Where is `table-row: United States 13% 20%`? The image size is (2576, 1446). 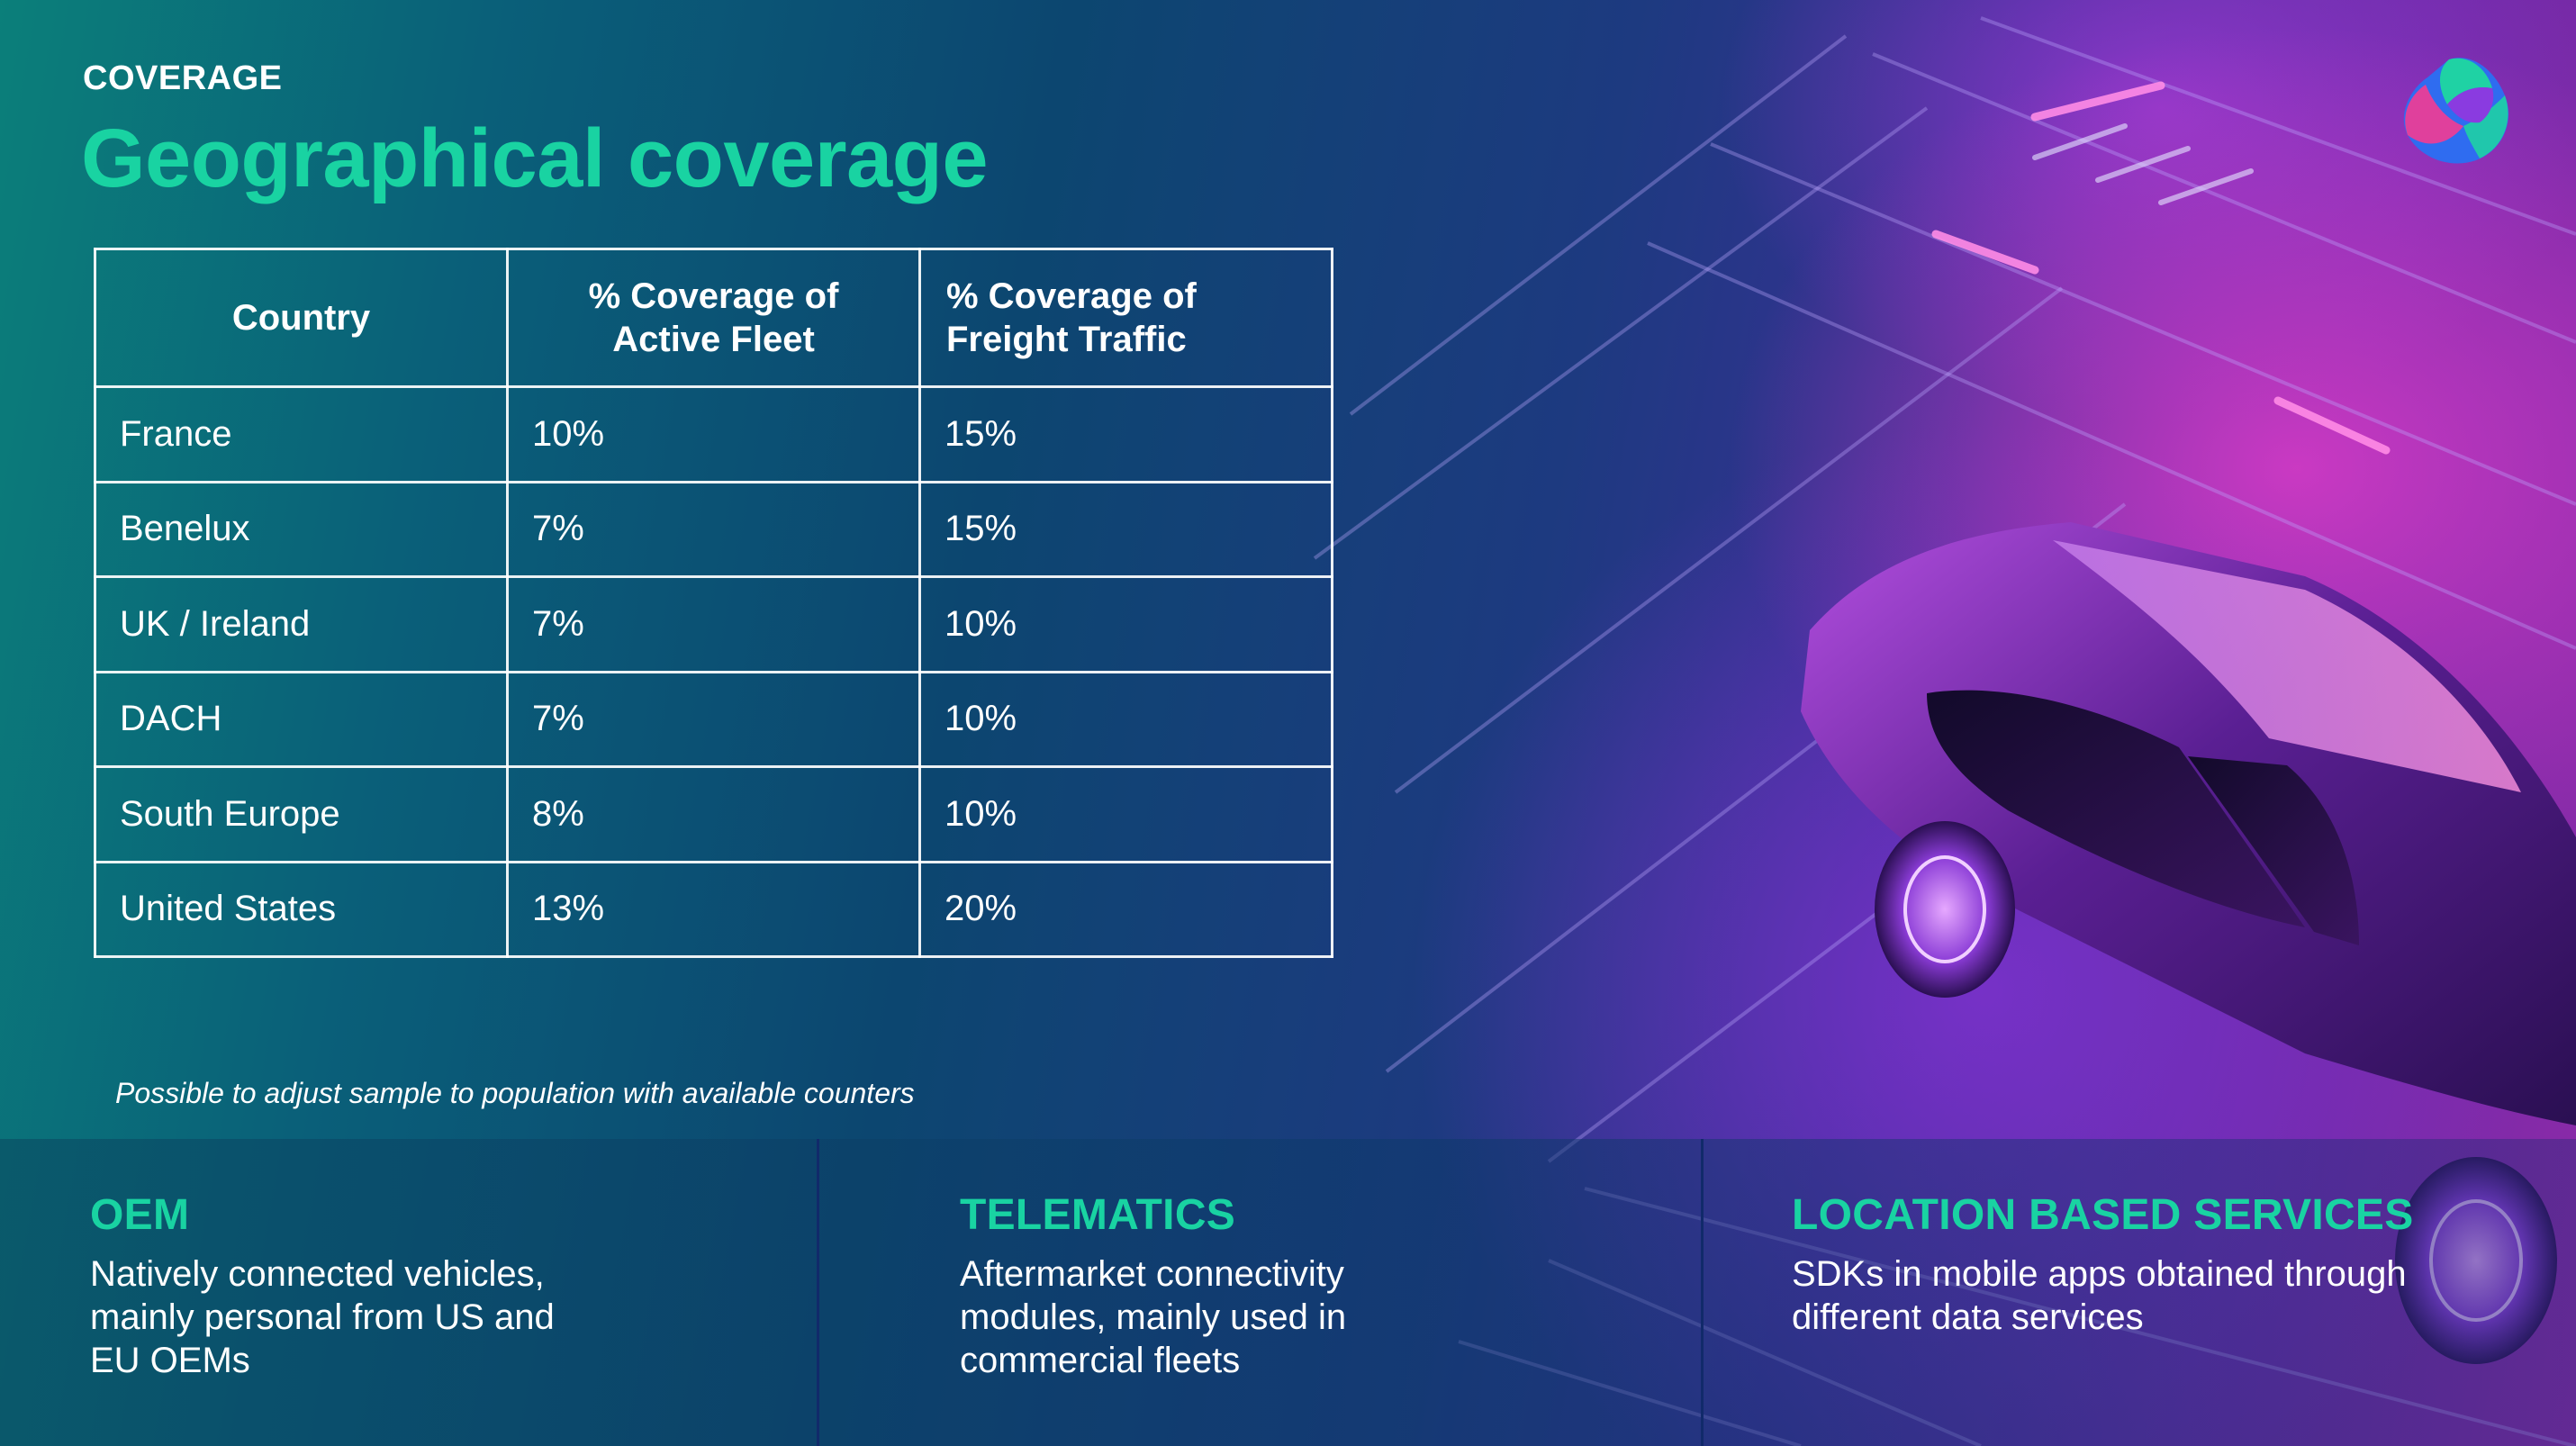
table-row: United States 13% 20% is located at coordinates (713, 909).